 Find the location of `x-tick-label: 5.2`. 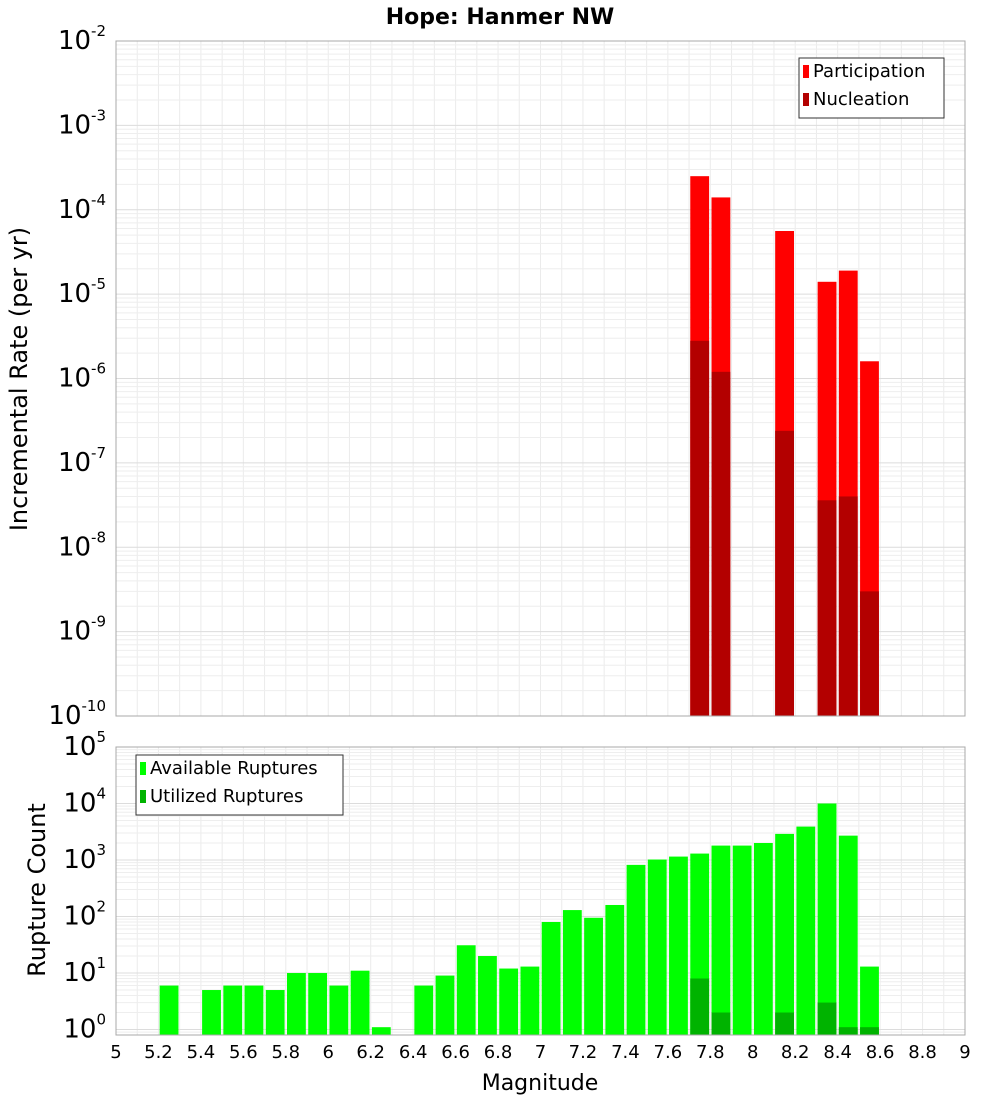

x-tick-label: 5.2 is located at coordinates (158, 1052).